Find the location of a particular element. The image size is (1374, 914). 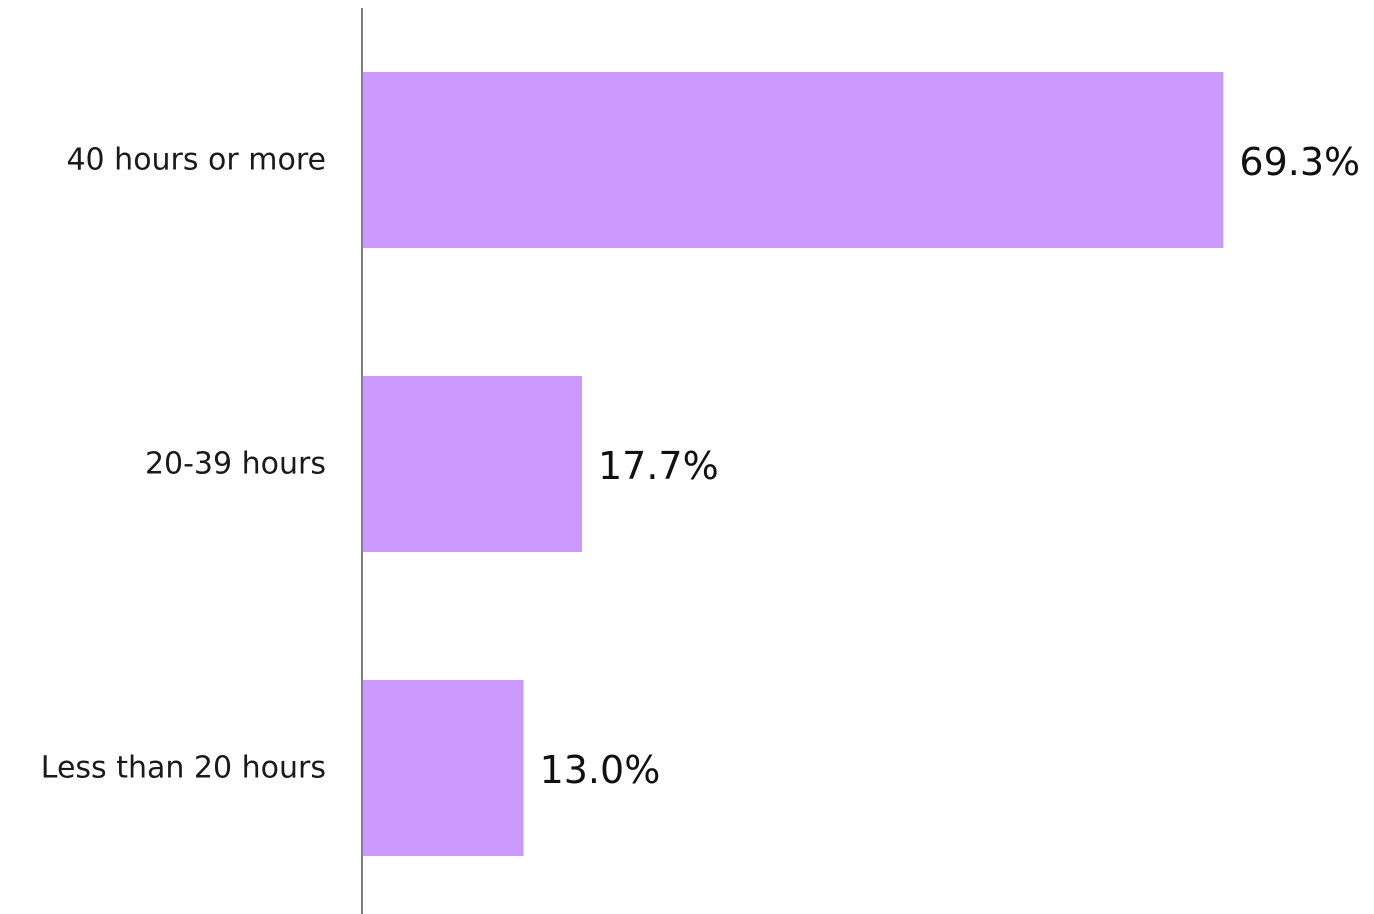

bar-40-hours-or-more is located at coordinates (793, 160).